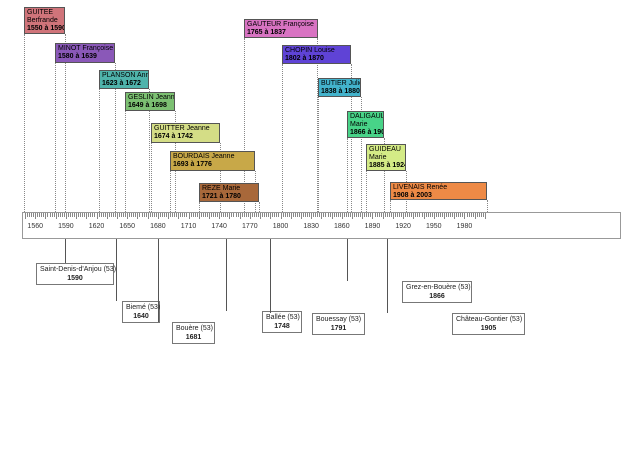 This screenshot has width=640, height=453. What do you see at coordinates (229, 192) in the screenshot?
I see `person-bar: REZE Marie 1721 à 1780` at bounding box center [229, 192].